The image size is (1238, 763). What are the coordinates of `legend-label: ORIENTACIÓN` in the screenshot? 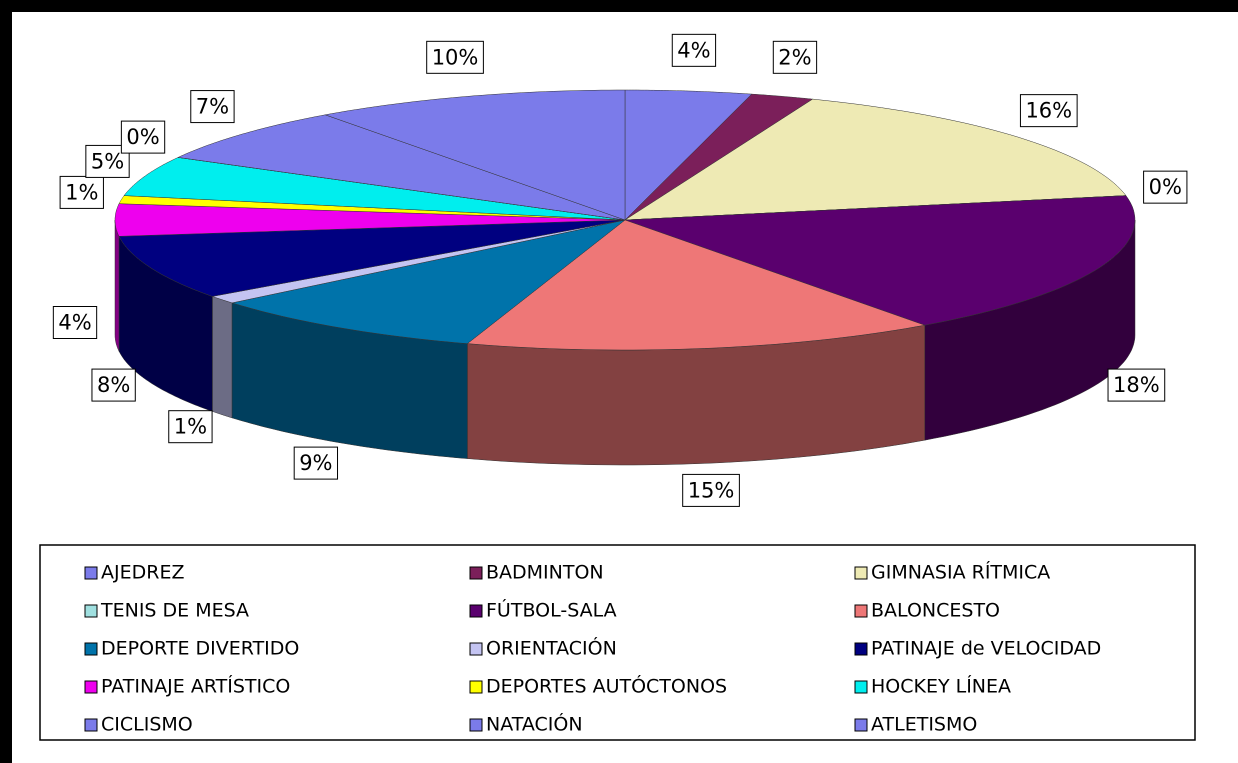 It's located at (551, 648).